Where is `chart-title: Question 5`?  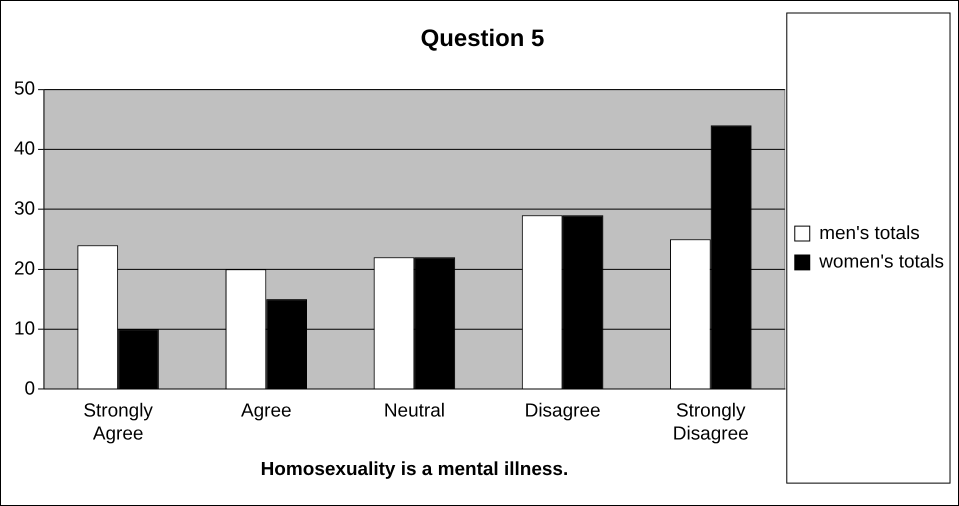 chart-title: Question 5 is located at coordinates (482, 38).